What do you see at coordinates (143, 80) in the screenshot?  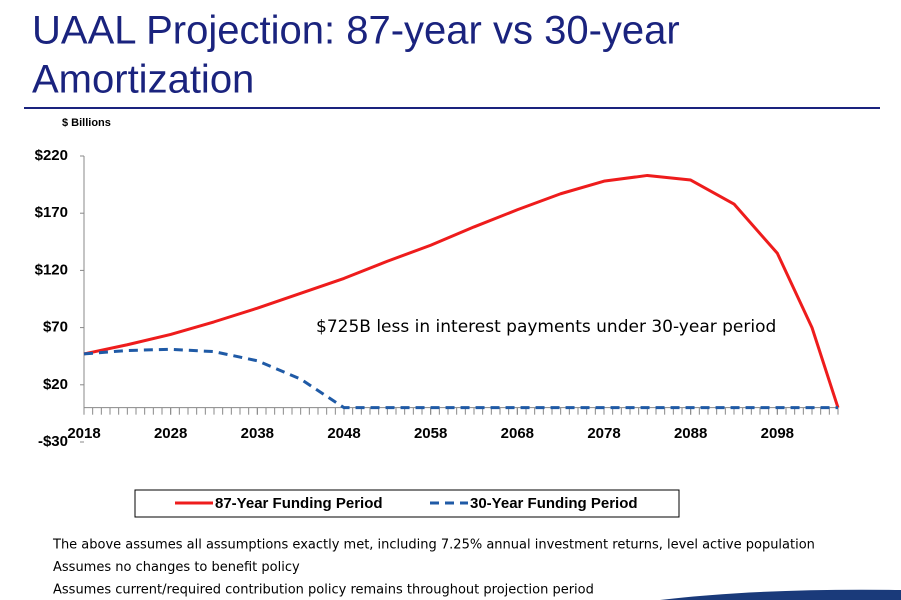 I see `title-line: Amortization` at bounding box center [143, 80].